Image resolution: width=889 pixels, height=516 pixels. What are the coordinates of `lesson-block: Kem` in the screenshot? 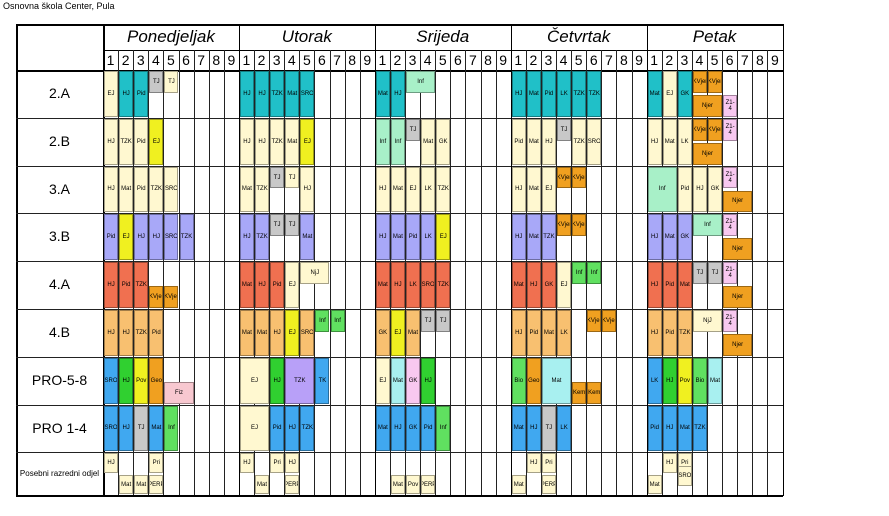 It's located at (594, 392).